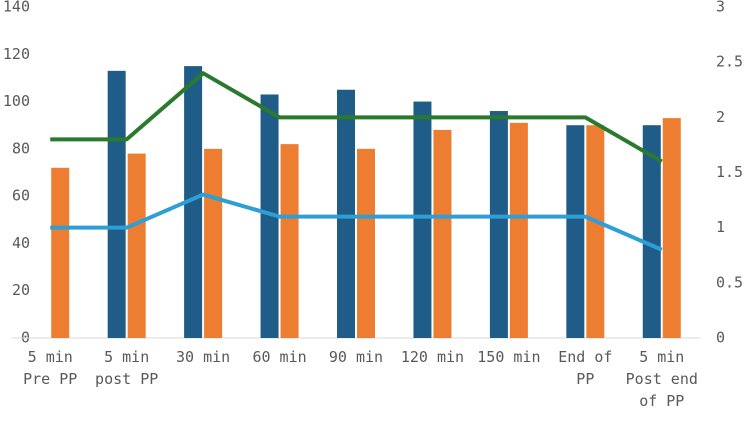  What do you see at coordinates (729, 282) in the screenshot?
I see `y2-tick-label: 0.5` at bounding box center [729, 282].